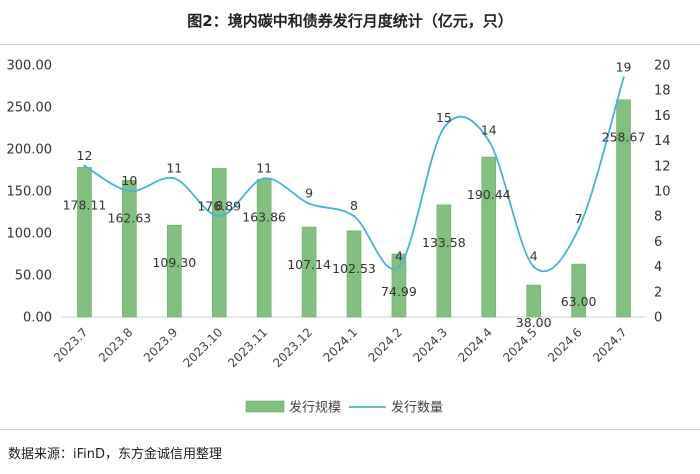  Describe the element at coordinates (658, 242) in the screenshot. I see `y-right-tick-label: 6` at that location.